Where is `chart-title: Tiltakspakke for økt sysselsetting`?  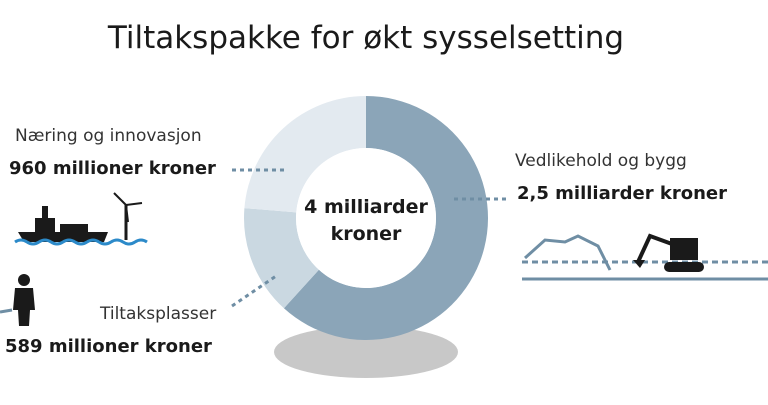 chart-title: Tiltakspakke for økt sysselsetting is located at coordinates (365, 38).